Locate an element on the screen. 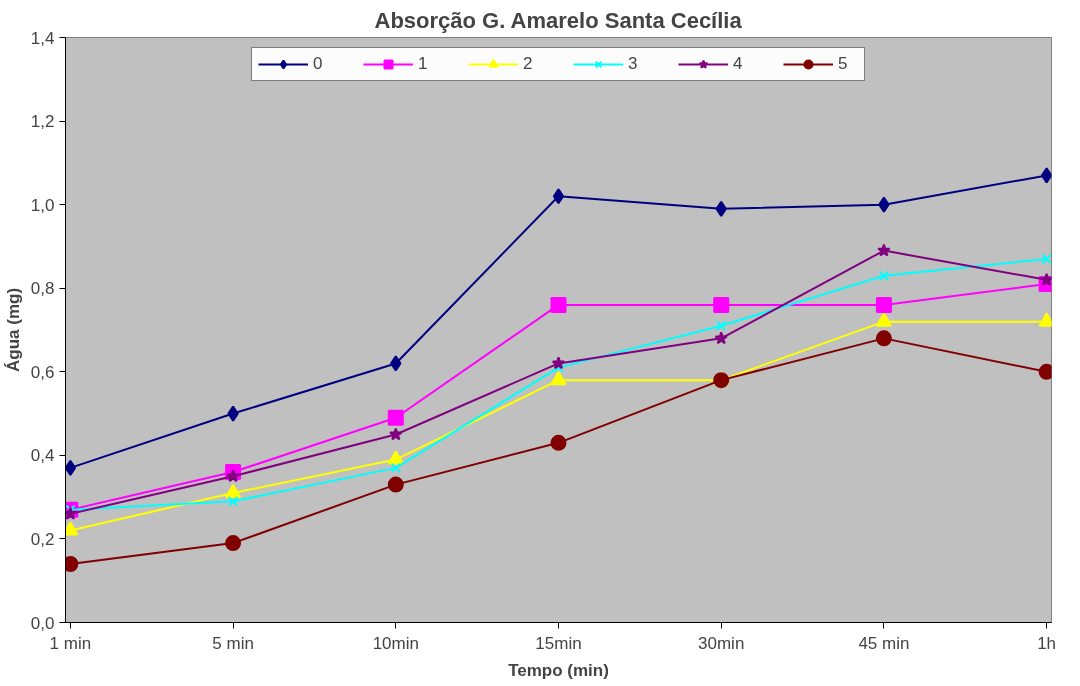 This screenshot has width=1080, height=686. y-tick-label: 0,2 is located at coordinates (42, 539).